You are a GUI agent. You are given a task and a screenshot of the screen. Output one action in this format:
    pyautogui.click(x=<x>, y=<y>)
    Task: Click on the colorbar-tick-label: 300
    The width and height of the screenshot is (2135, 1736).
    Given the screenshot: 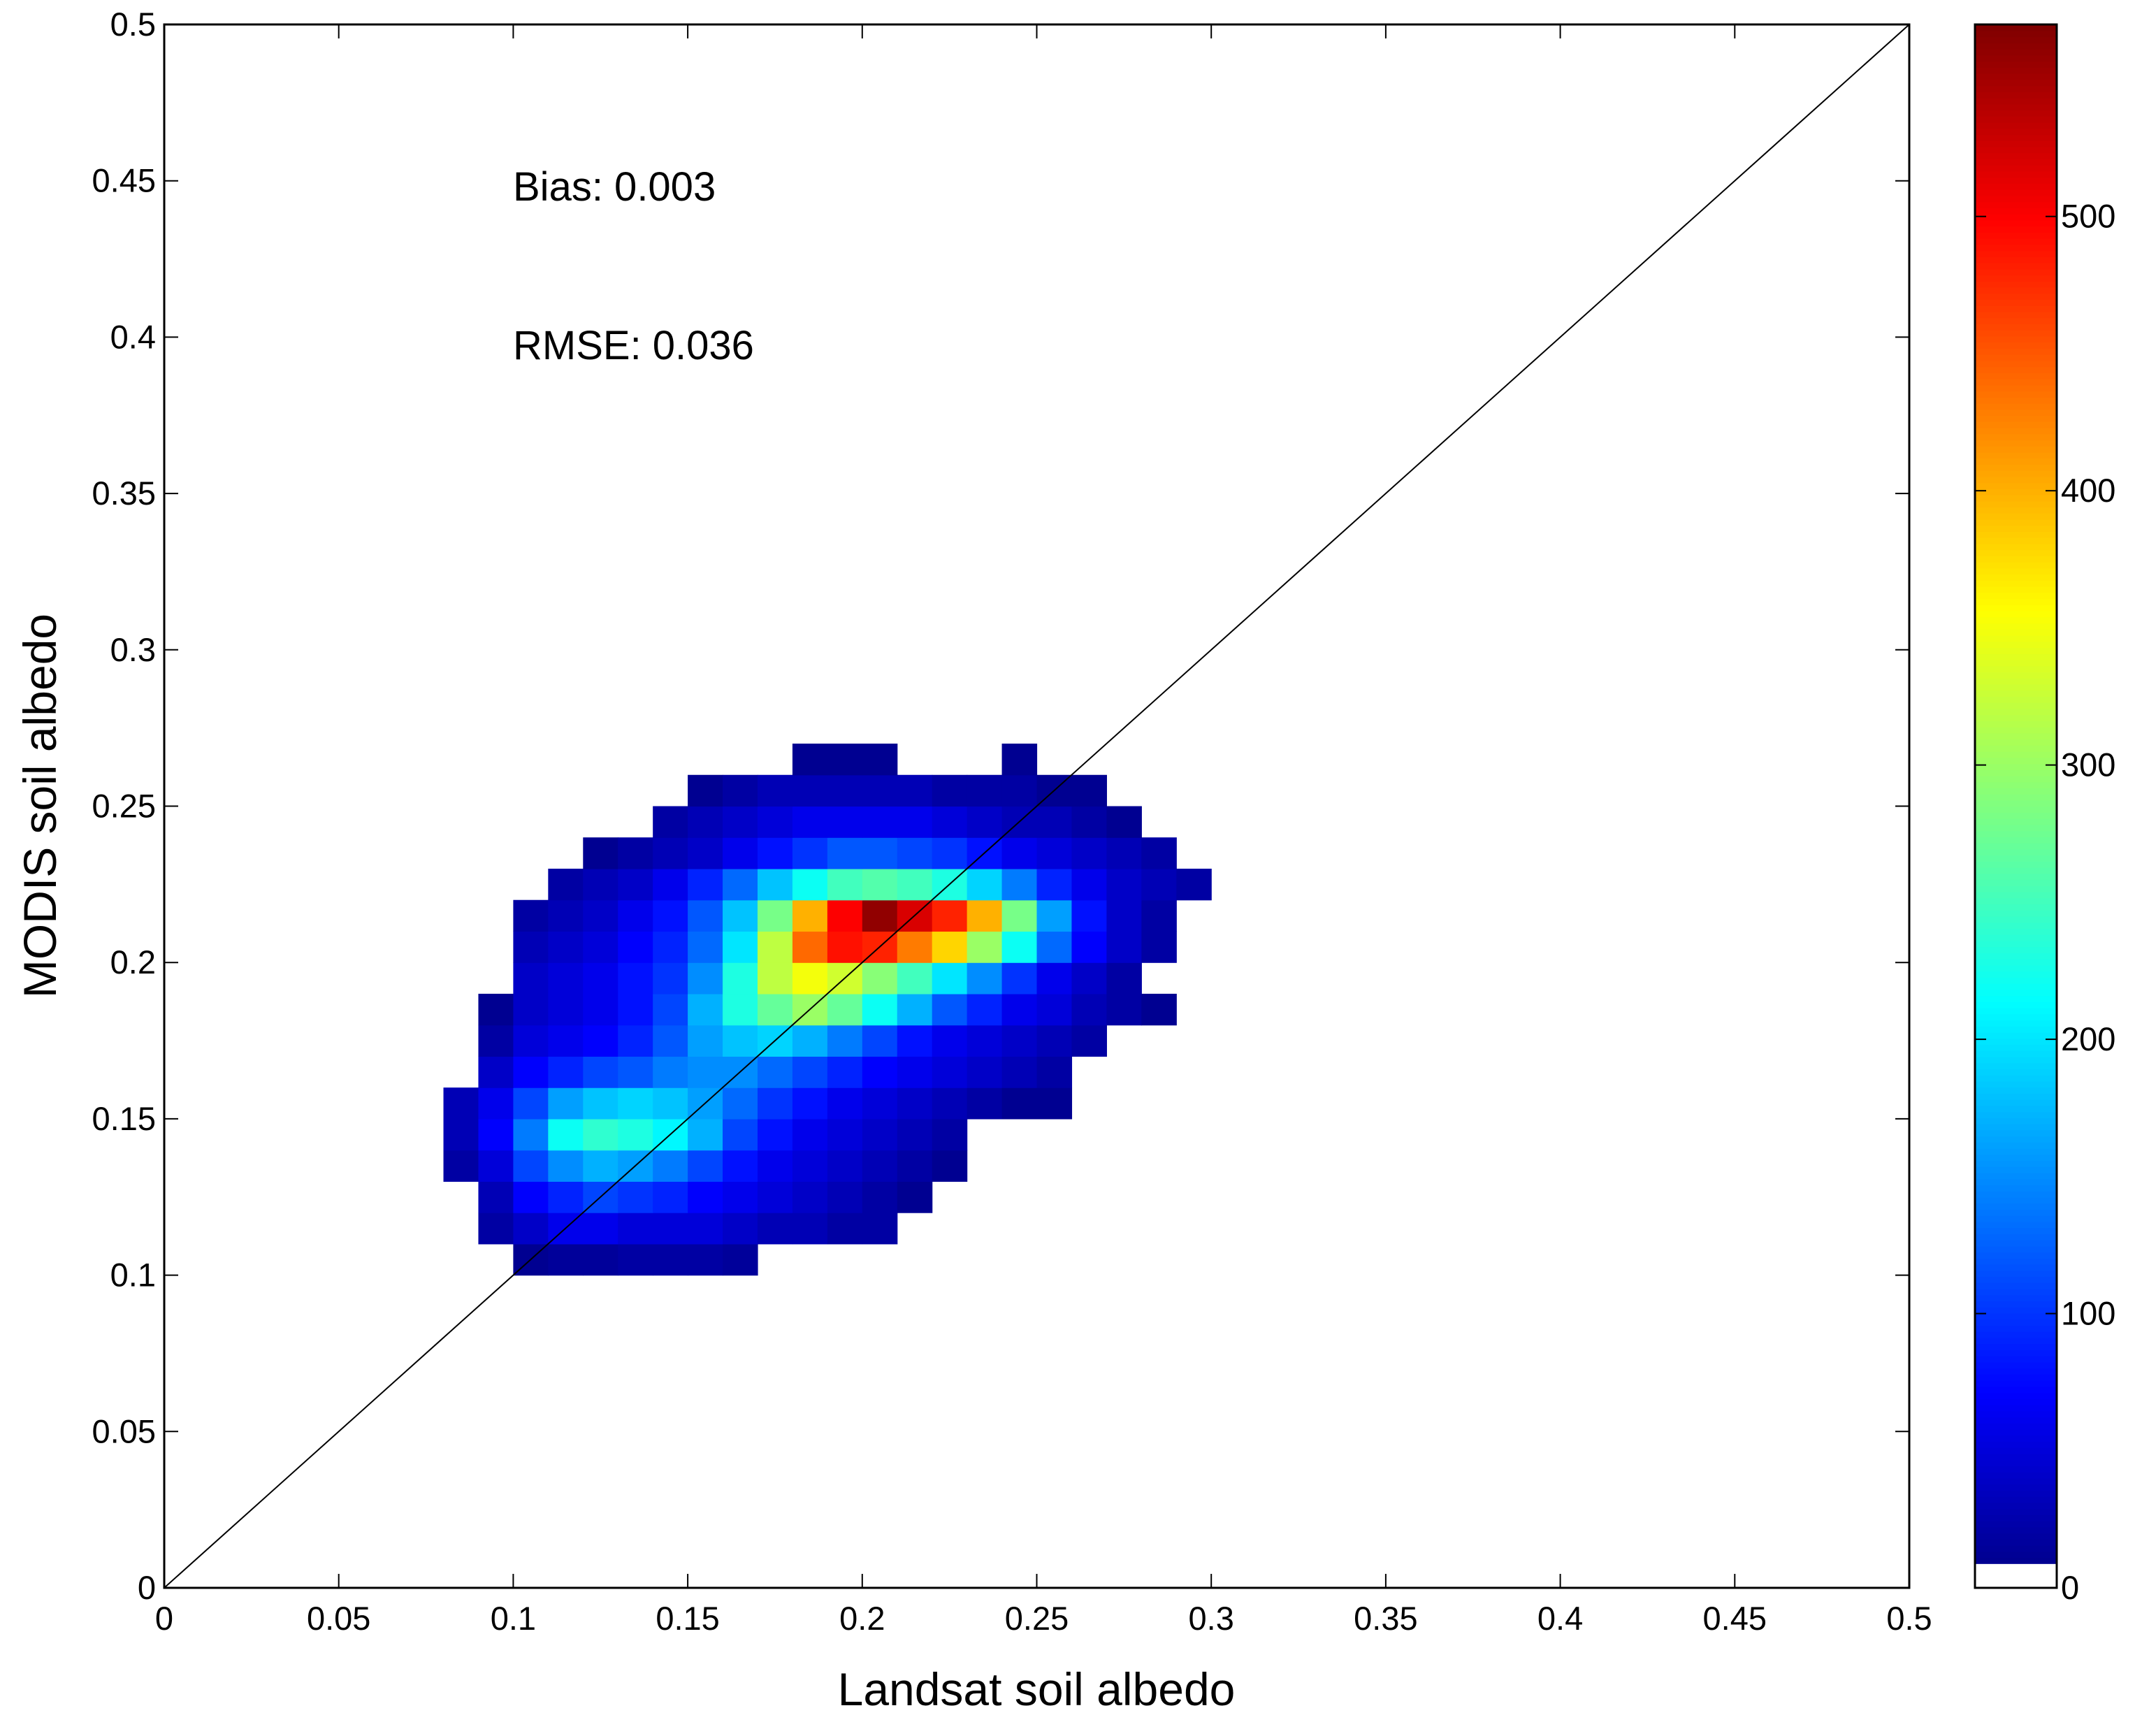 What is the action you would take?
    pyautogui.click(x=2088, y=764)
    